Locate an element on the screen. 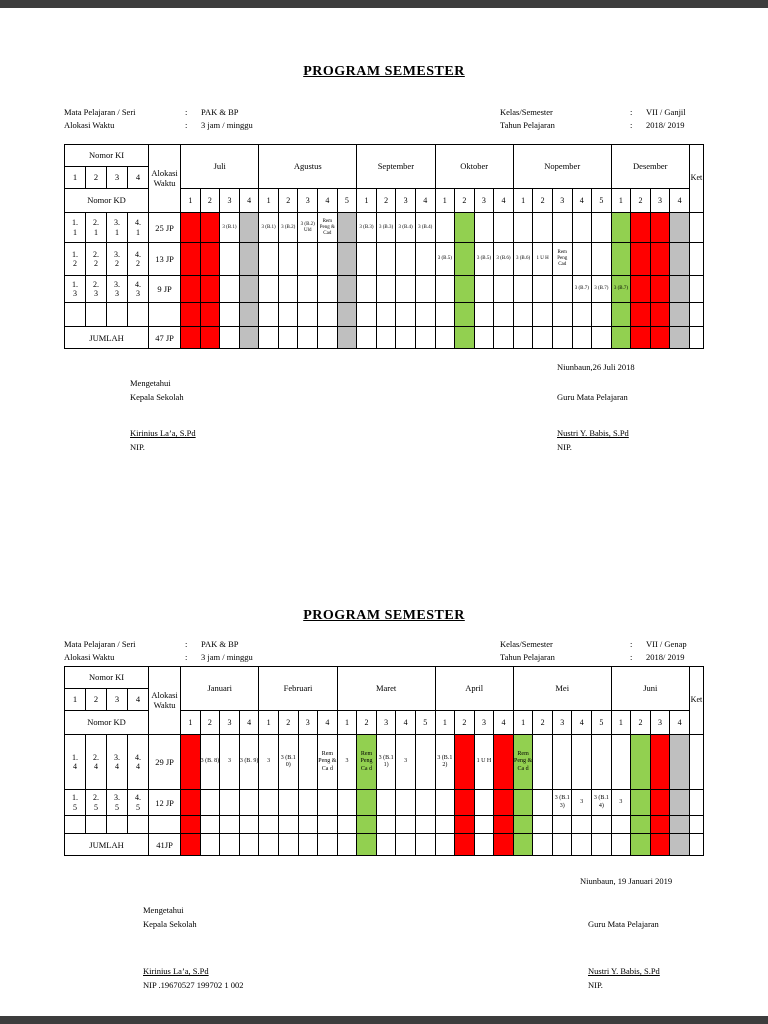 Image resolution: width=768 pixels, height=1024 pixels. nomor-kd-header: Nomor KD is located at coordinates (106, 200).